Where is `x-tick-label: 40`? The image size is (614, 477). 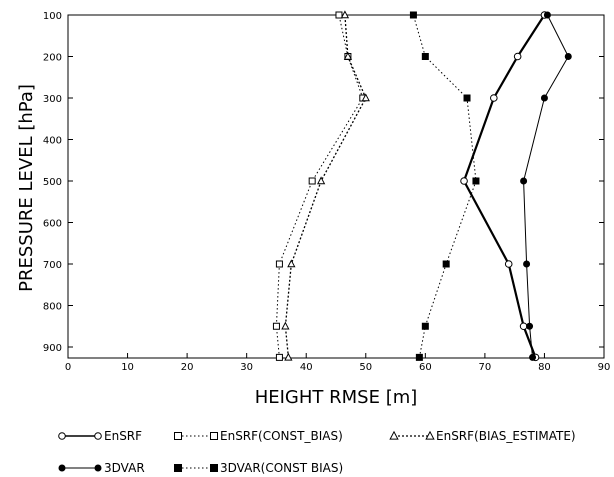
x-tick-label: 40 is located at coordinates (306, 367).